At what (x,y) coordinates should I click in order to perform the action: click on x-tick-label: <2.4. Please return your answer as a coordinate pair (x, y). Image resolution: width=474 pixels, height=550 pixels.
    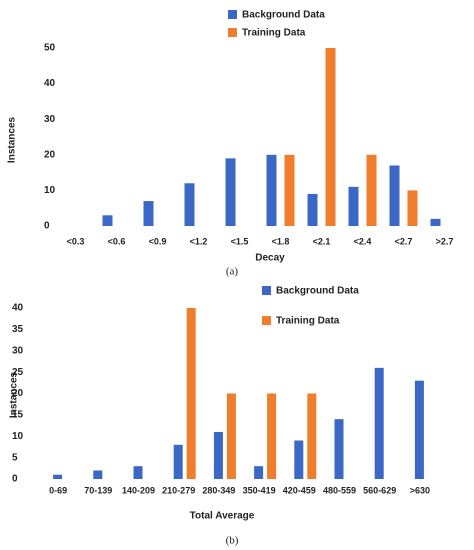
    Looking at the image, I should click on (363, 241).